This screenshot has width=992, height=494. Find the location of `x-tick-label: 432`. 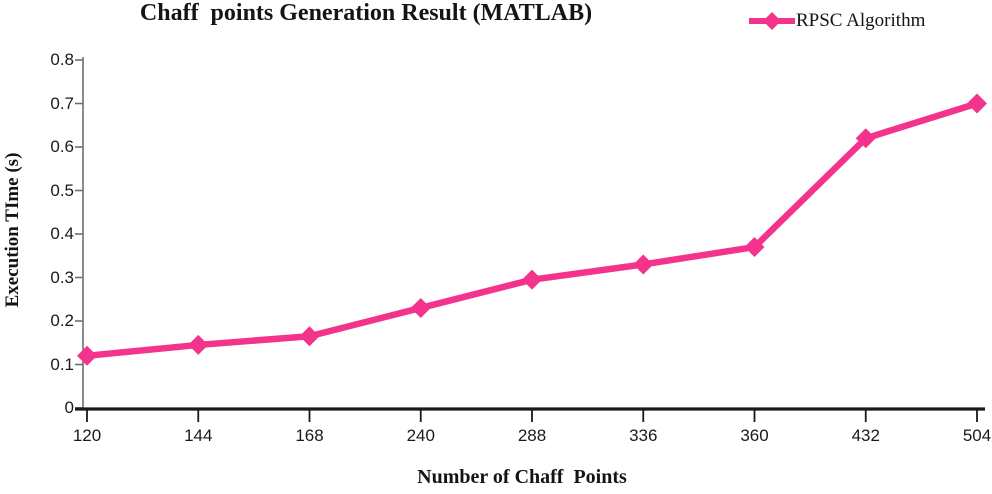

x-tick-label: 432 is located at coordinates (865, 435).